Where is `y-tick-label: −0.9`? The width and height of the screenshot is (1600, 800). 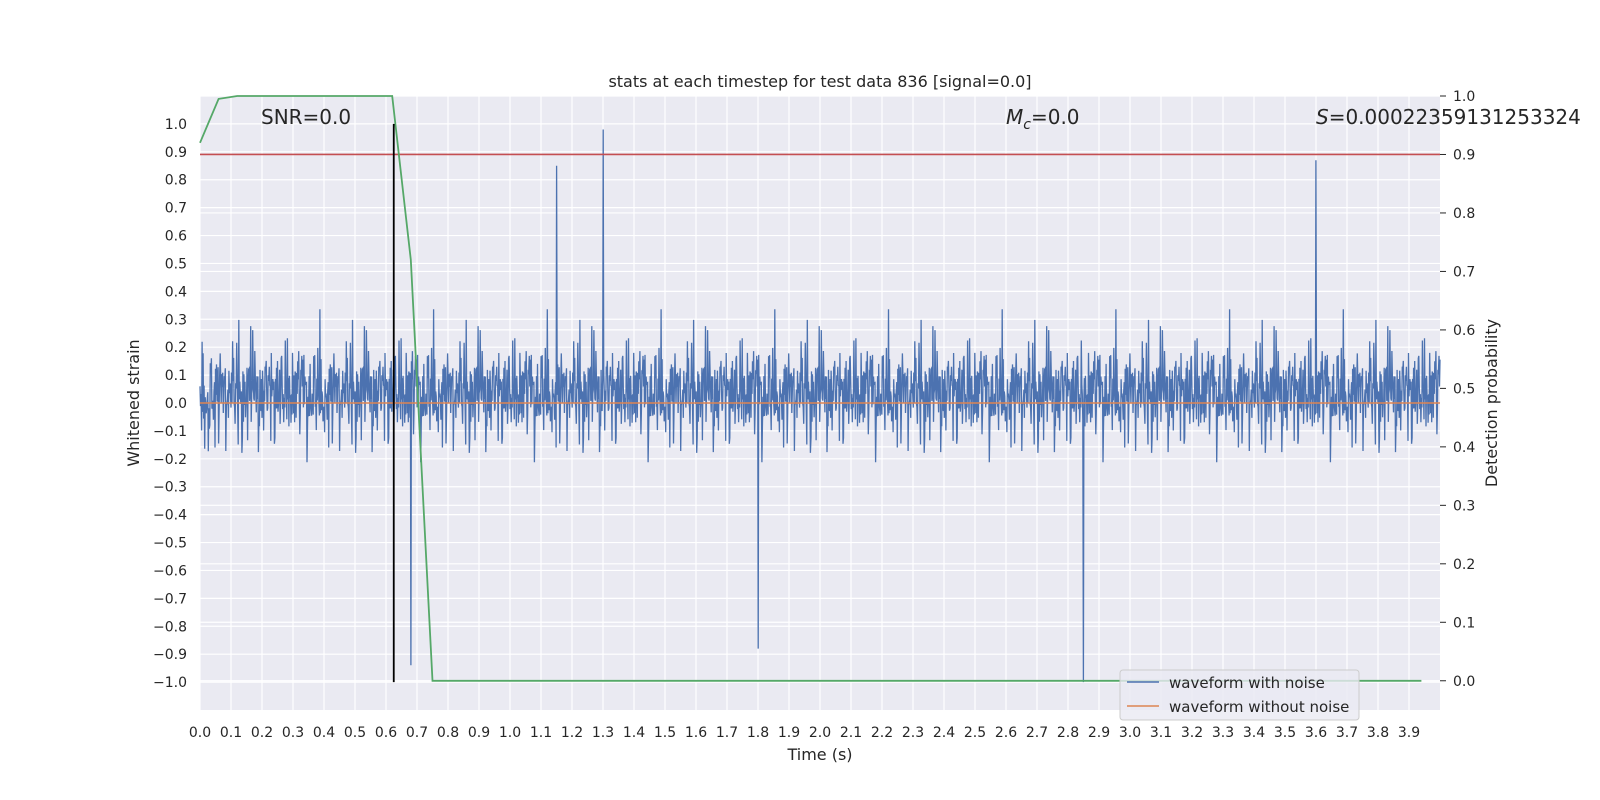 y-tick-label: −0.9 is located at coordinates (170, 655).